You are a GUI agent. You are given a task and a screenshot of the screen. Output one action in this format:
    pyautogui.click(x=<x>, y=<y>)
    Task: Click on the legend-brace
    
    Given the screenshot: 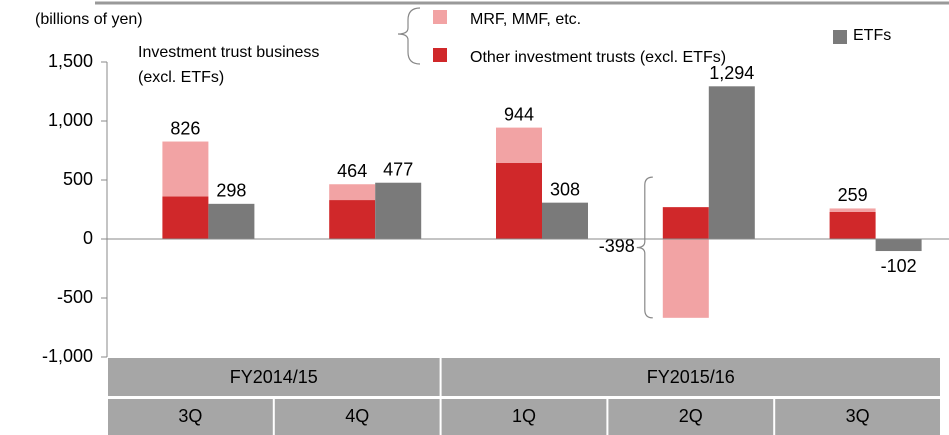 What is the action you would take?
    pyautogui.click(x=409, y=36)
    